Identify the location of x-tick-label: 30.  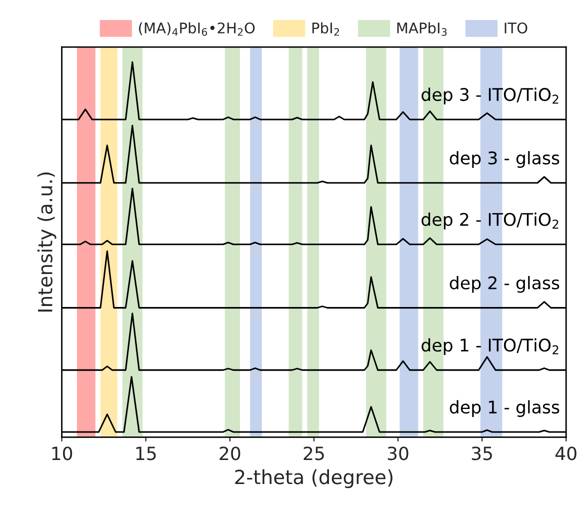
(398, 453).